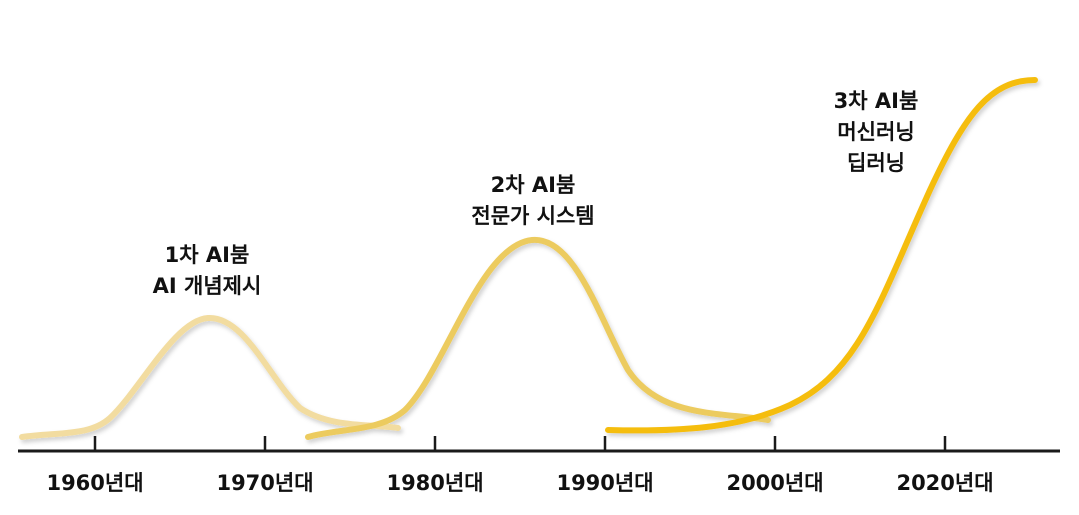  Describe the element at coordinates (876, 163) in the screenshot. I see `third-boom-description-2: 딥러닝` at that location.